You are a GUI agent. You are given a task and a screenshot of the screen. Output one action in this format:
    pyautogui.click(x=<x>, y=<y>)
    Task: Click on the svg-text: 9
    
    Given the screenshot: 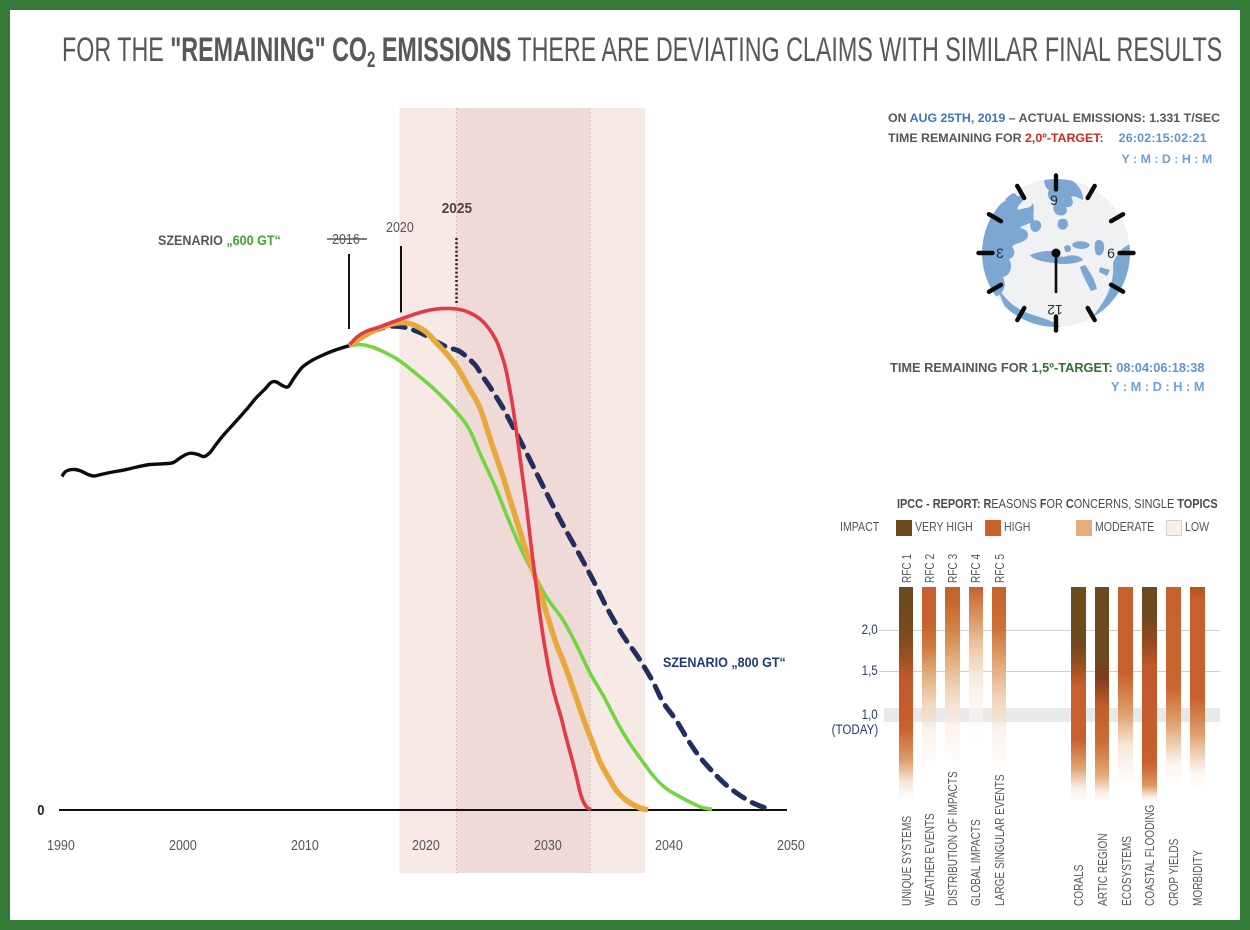 What is the action you would take?
    pyautogui.click(x=1054, y=200)
    